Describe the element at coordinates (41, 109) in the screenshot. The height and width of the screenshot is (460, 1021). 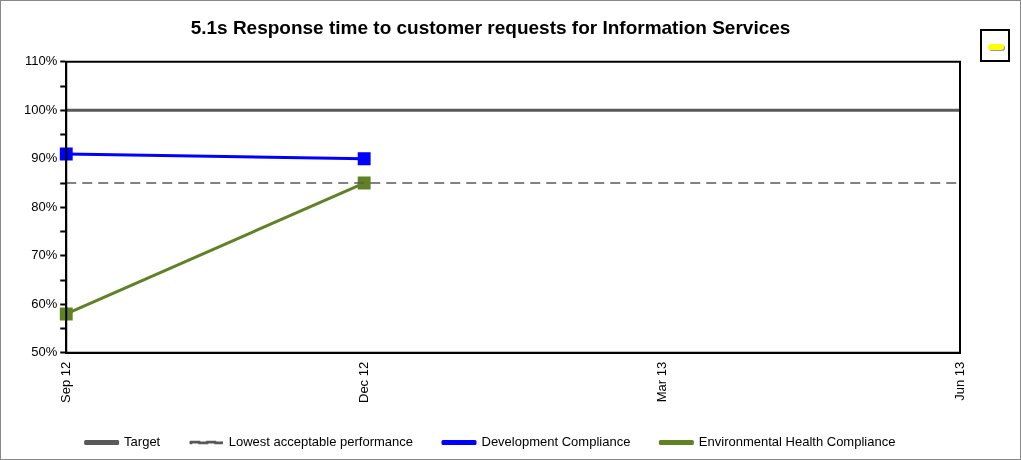
I see `y-tick-label: 100%` at that location.